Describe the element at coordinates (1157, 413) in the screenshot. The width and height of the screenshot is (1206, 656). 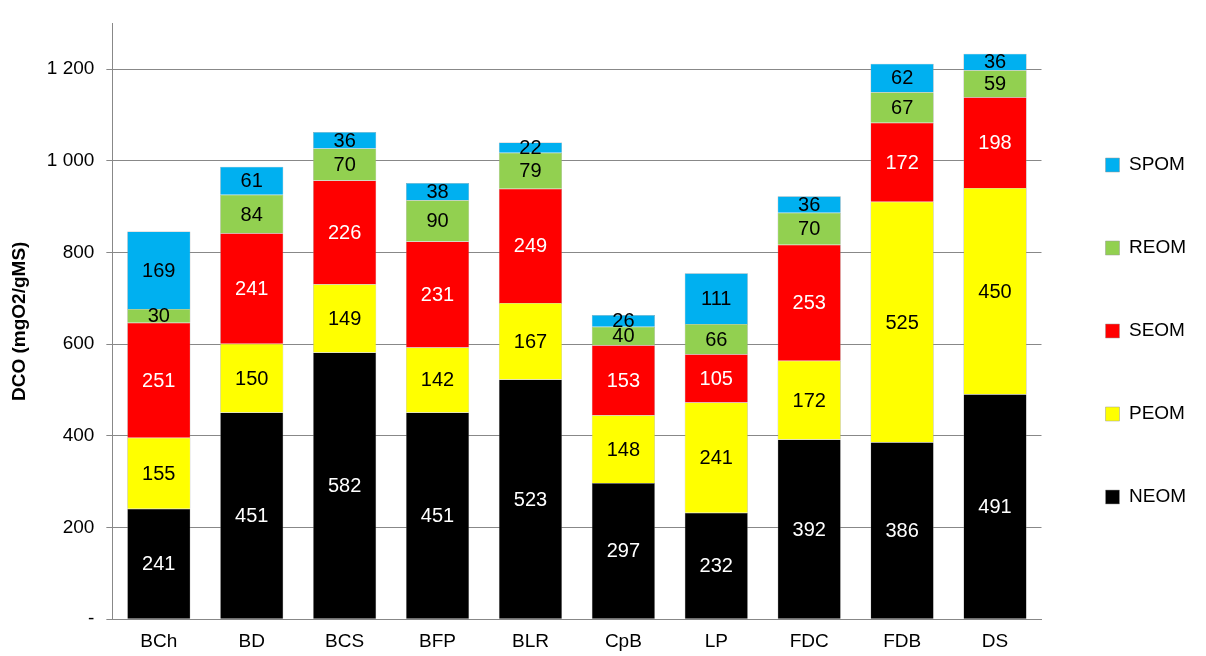
I see `legend-label: PEOM` at that location.